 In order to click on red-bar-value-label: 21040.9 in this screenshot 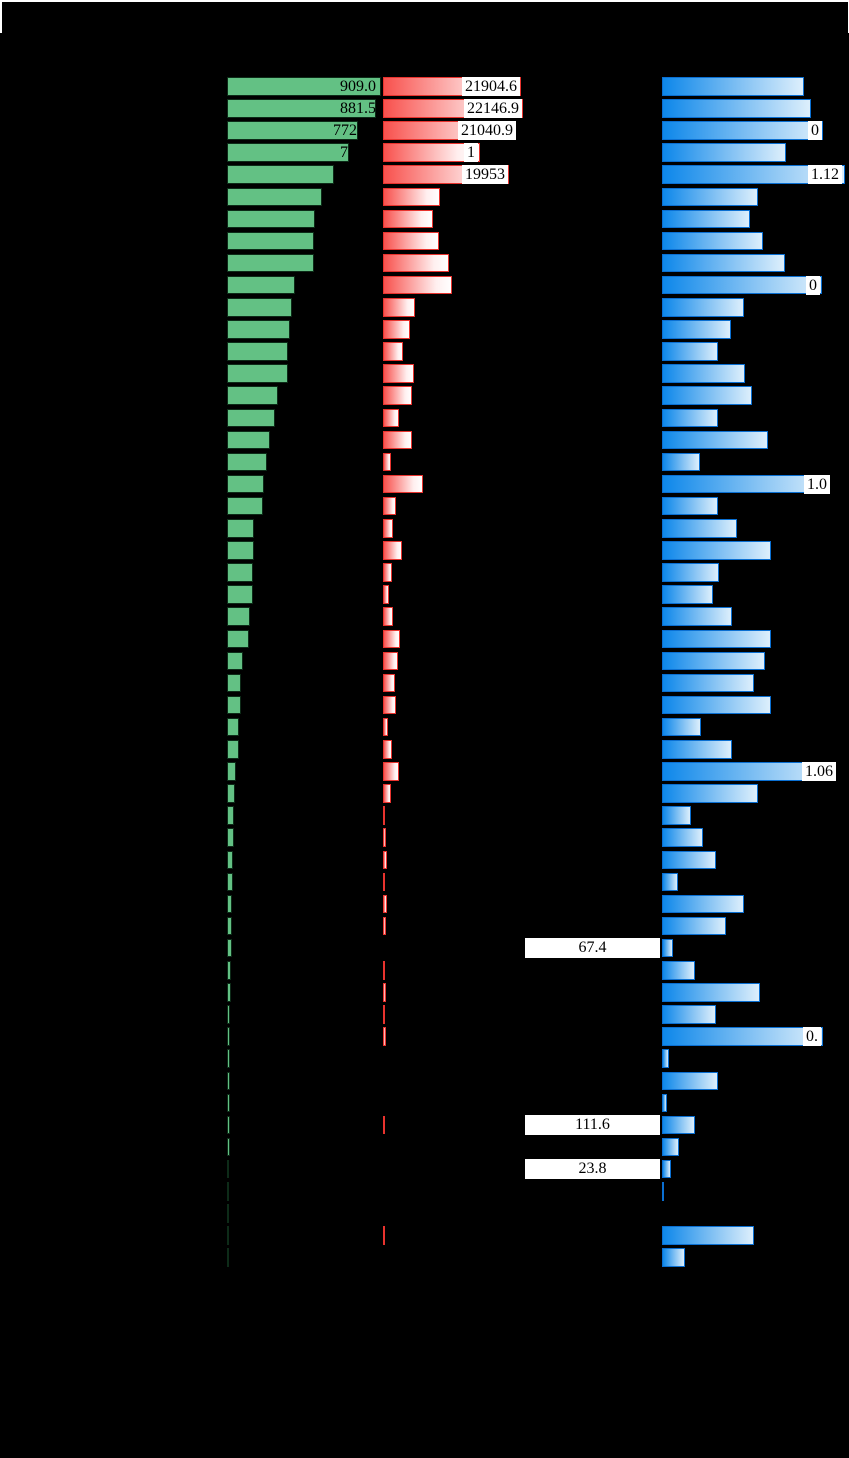, I will do `click(487, 130)`.